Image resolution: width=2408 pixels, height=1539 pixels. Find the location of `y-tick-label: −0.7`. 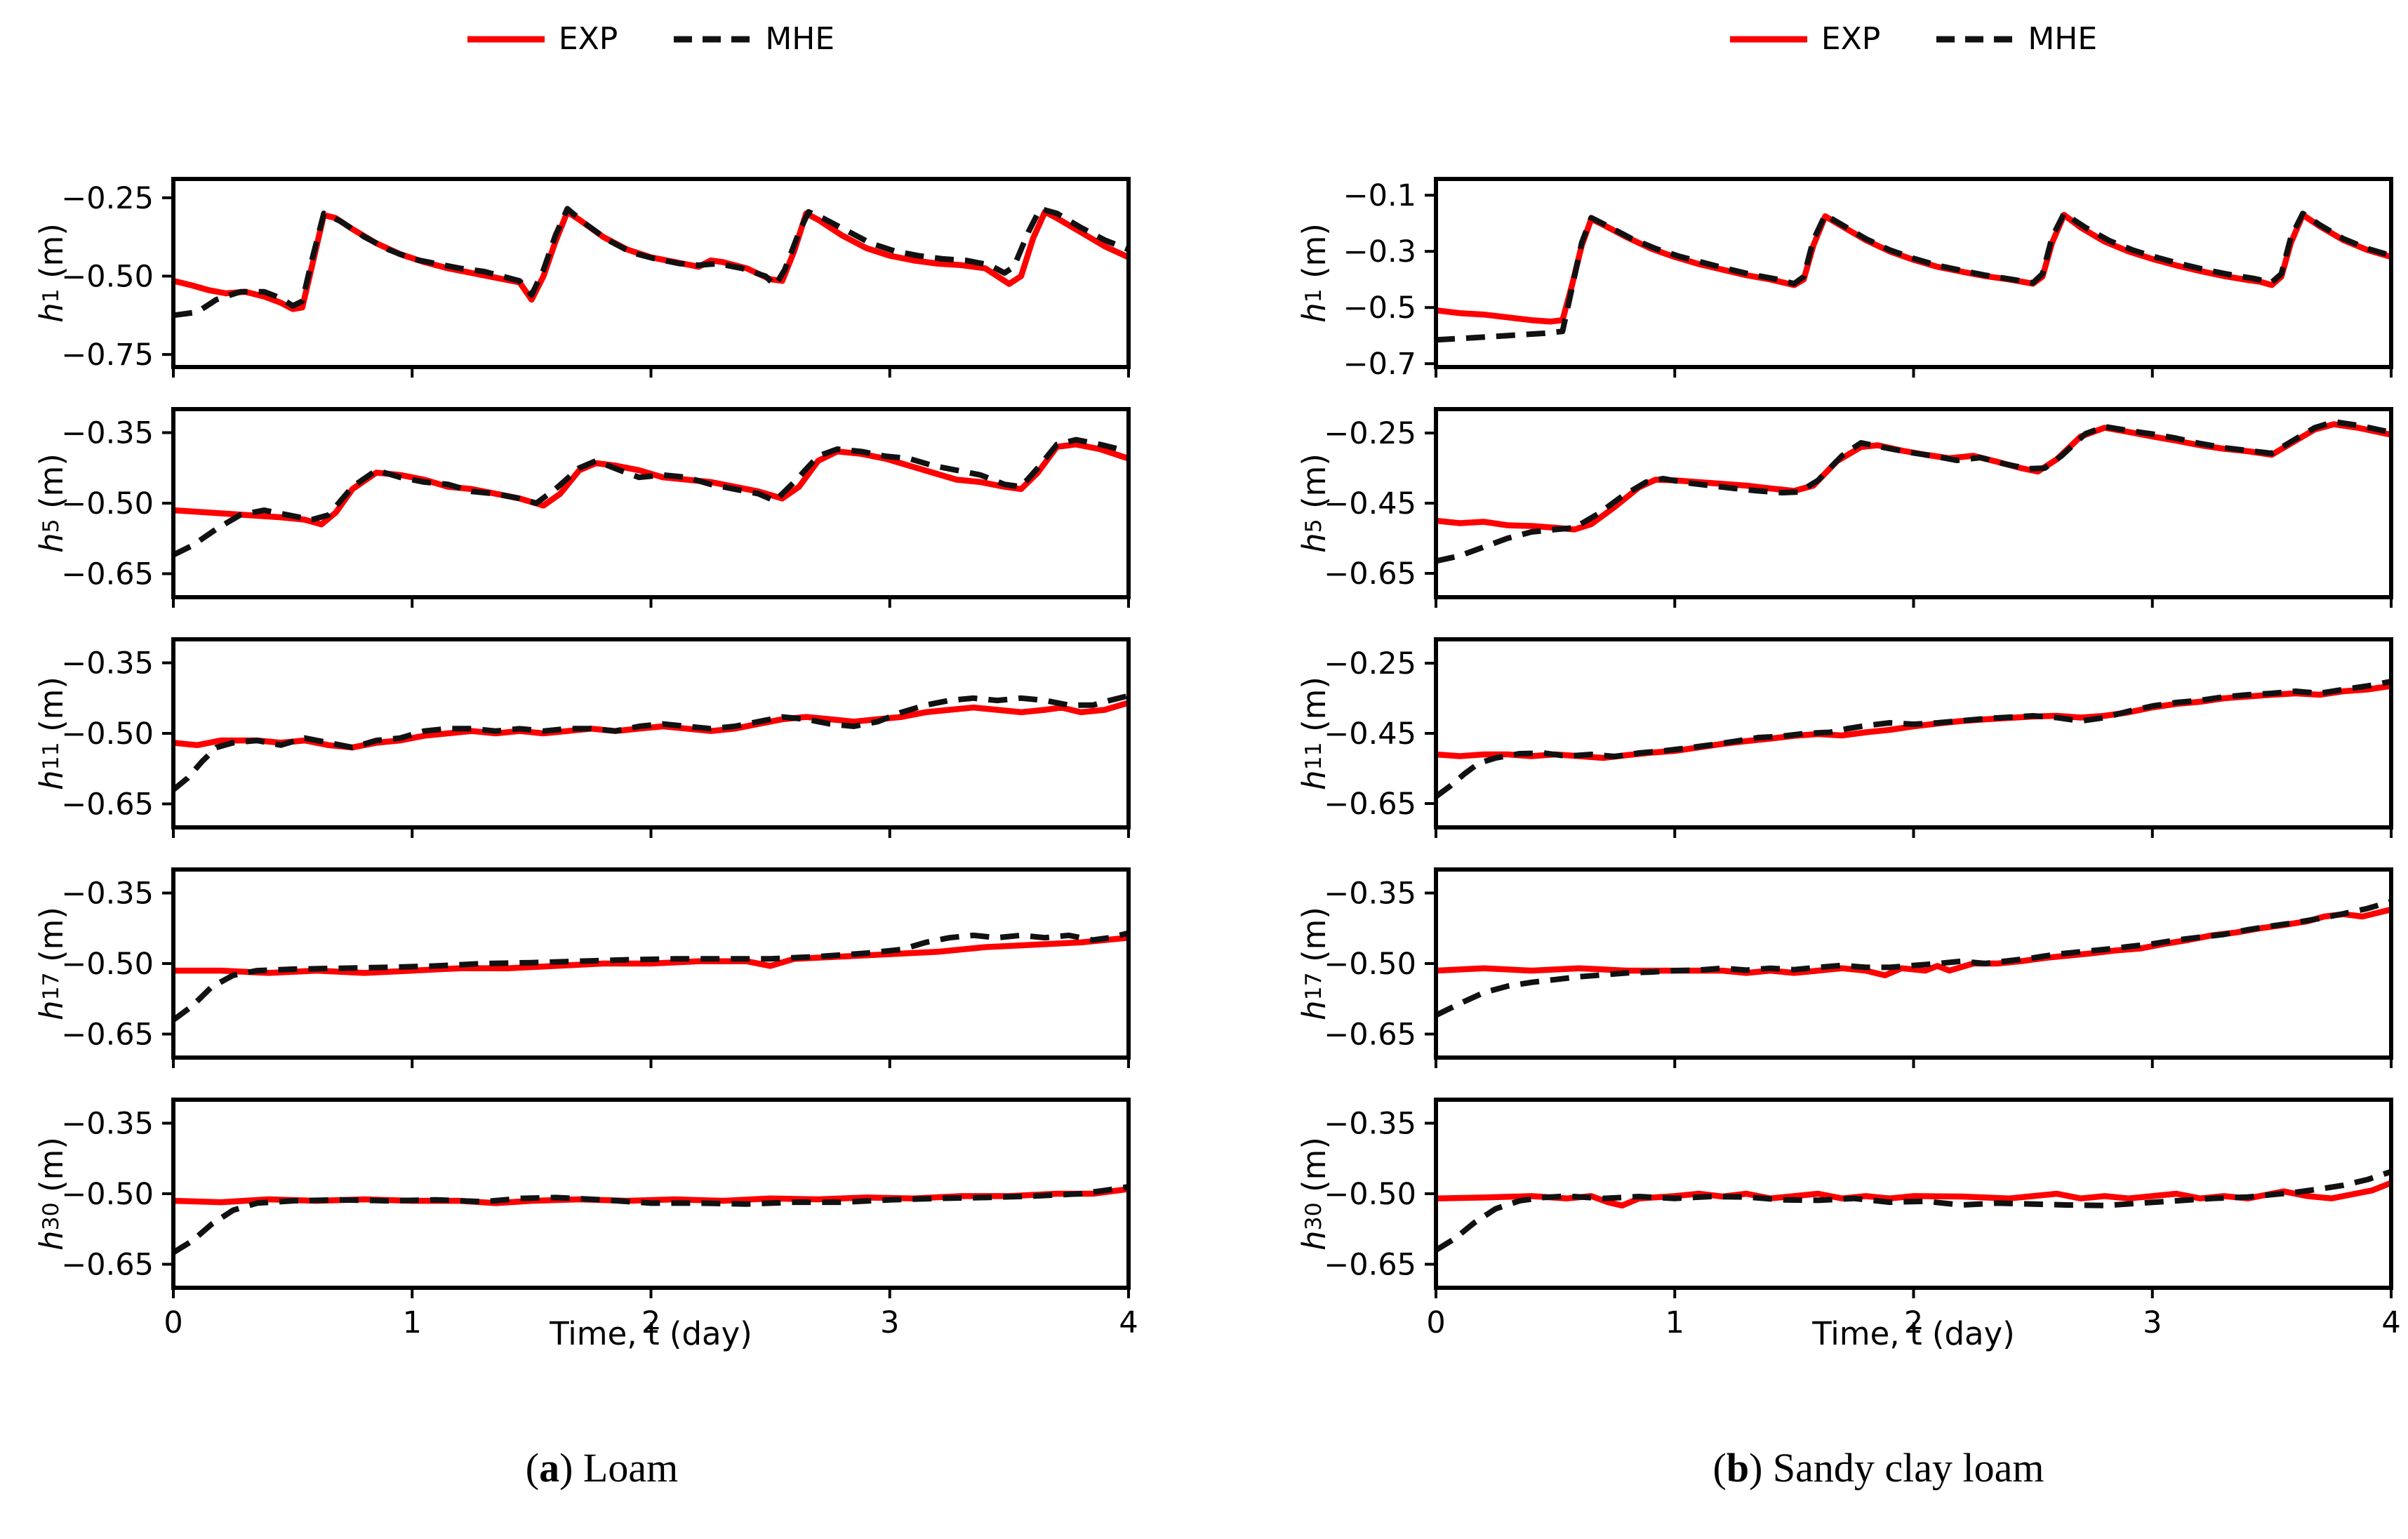

y-tick-label: −0.7 is located at coordinates (1379, 365).